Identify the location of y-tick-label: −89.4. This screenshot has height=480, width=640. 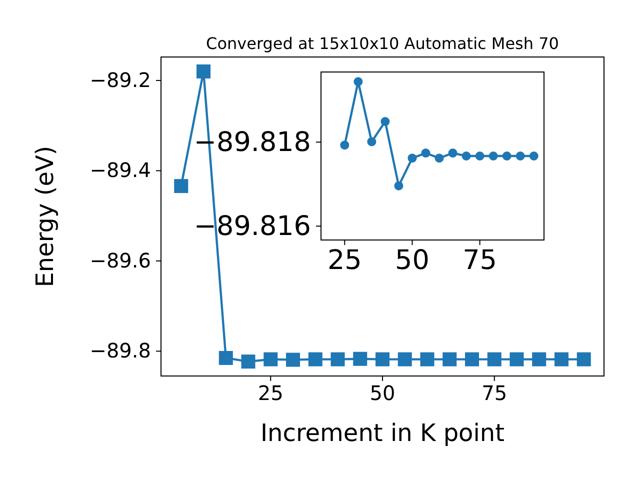
(120, 170).